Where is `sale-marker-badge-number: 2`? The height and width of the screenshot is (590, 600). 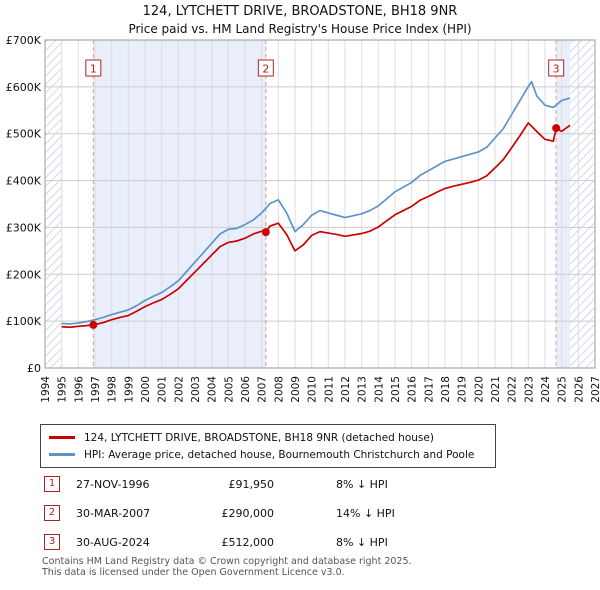 sale-marker-badge-number: 2 is located at coordinates (265, 69).